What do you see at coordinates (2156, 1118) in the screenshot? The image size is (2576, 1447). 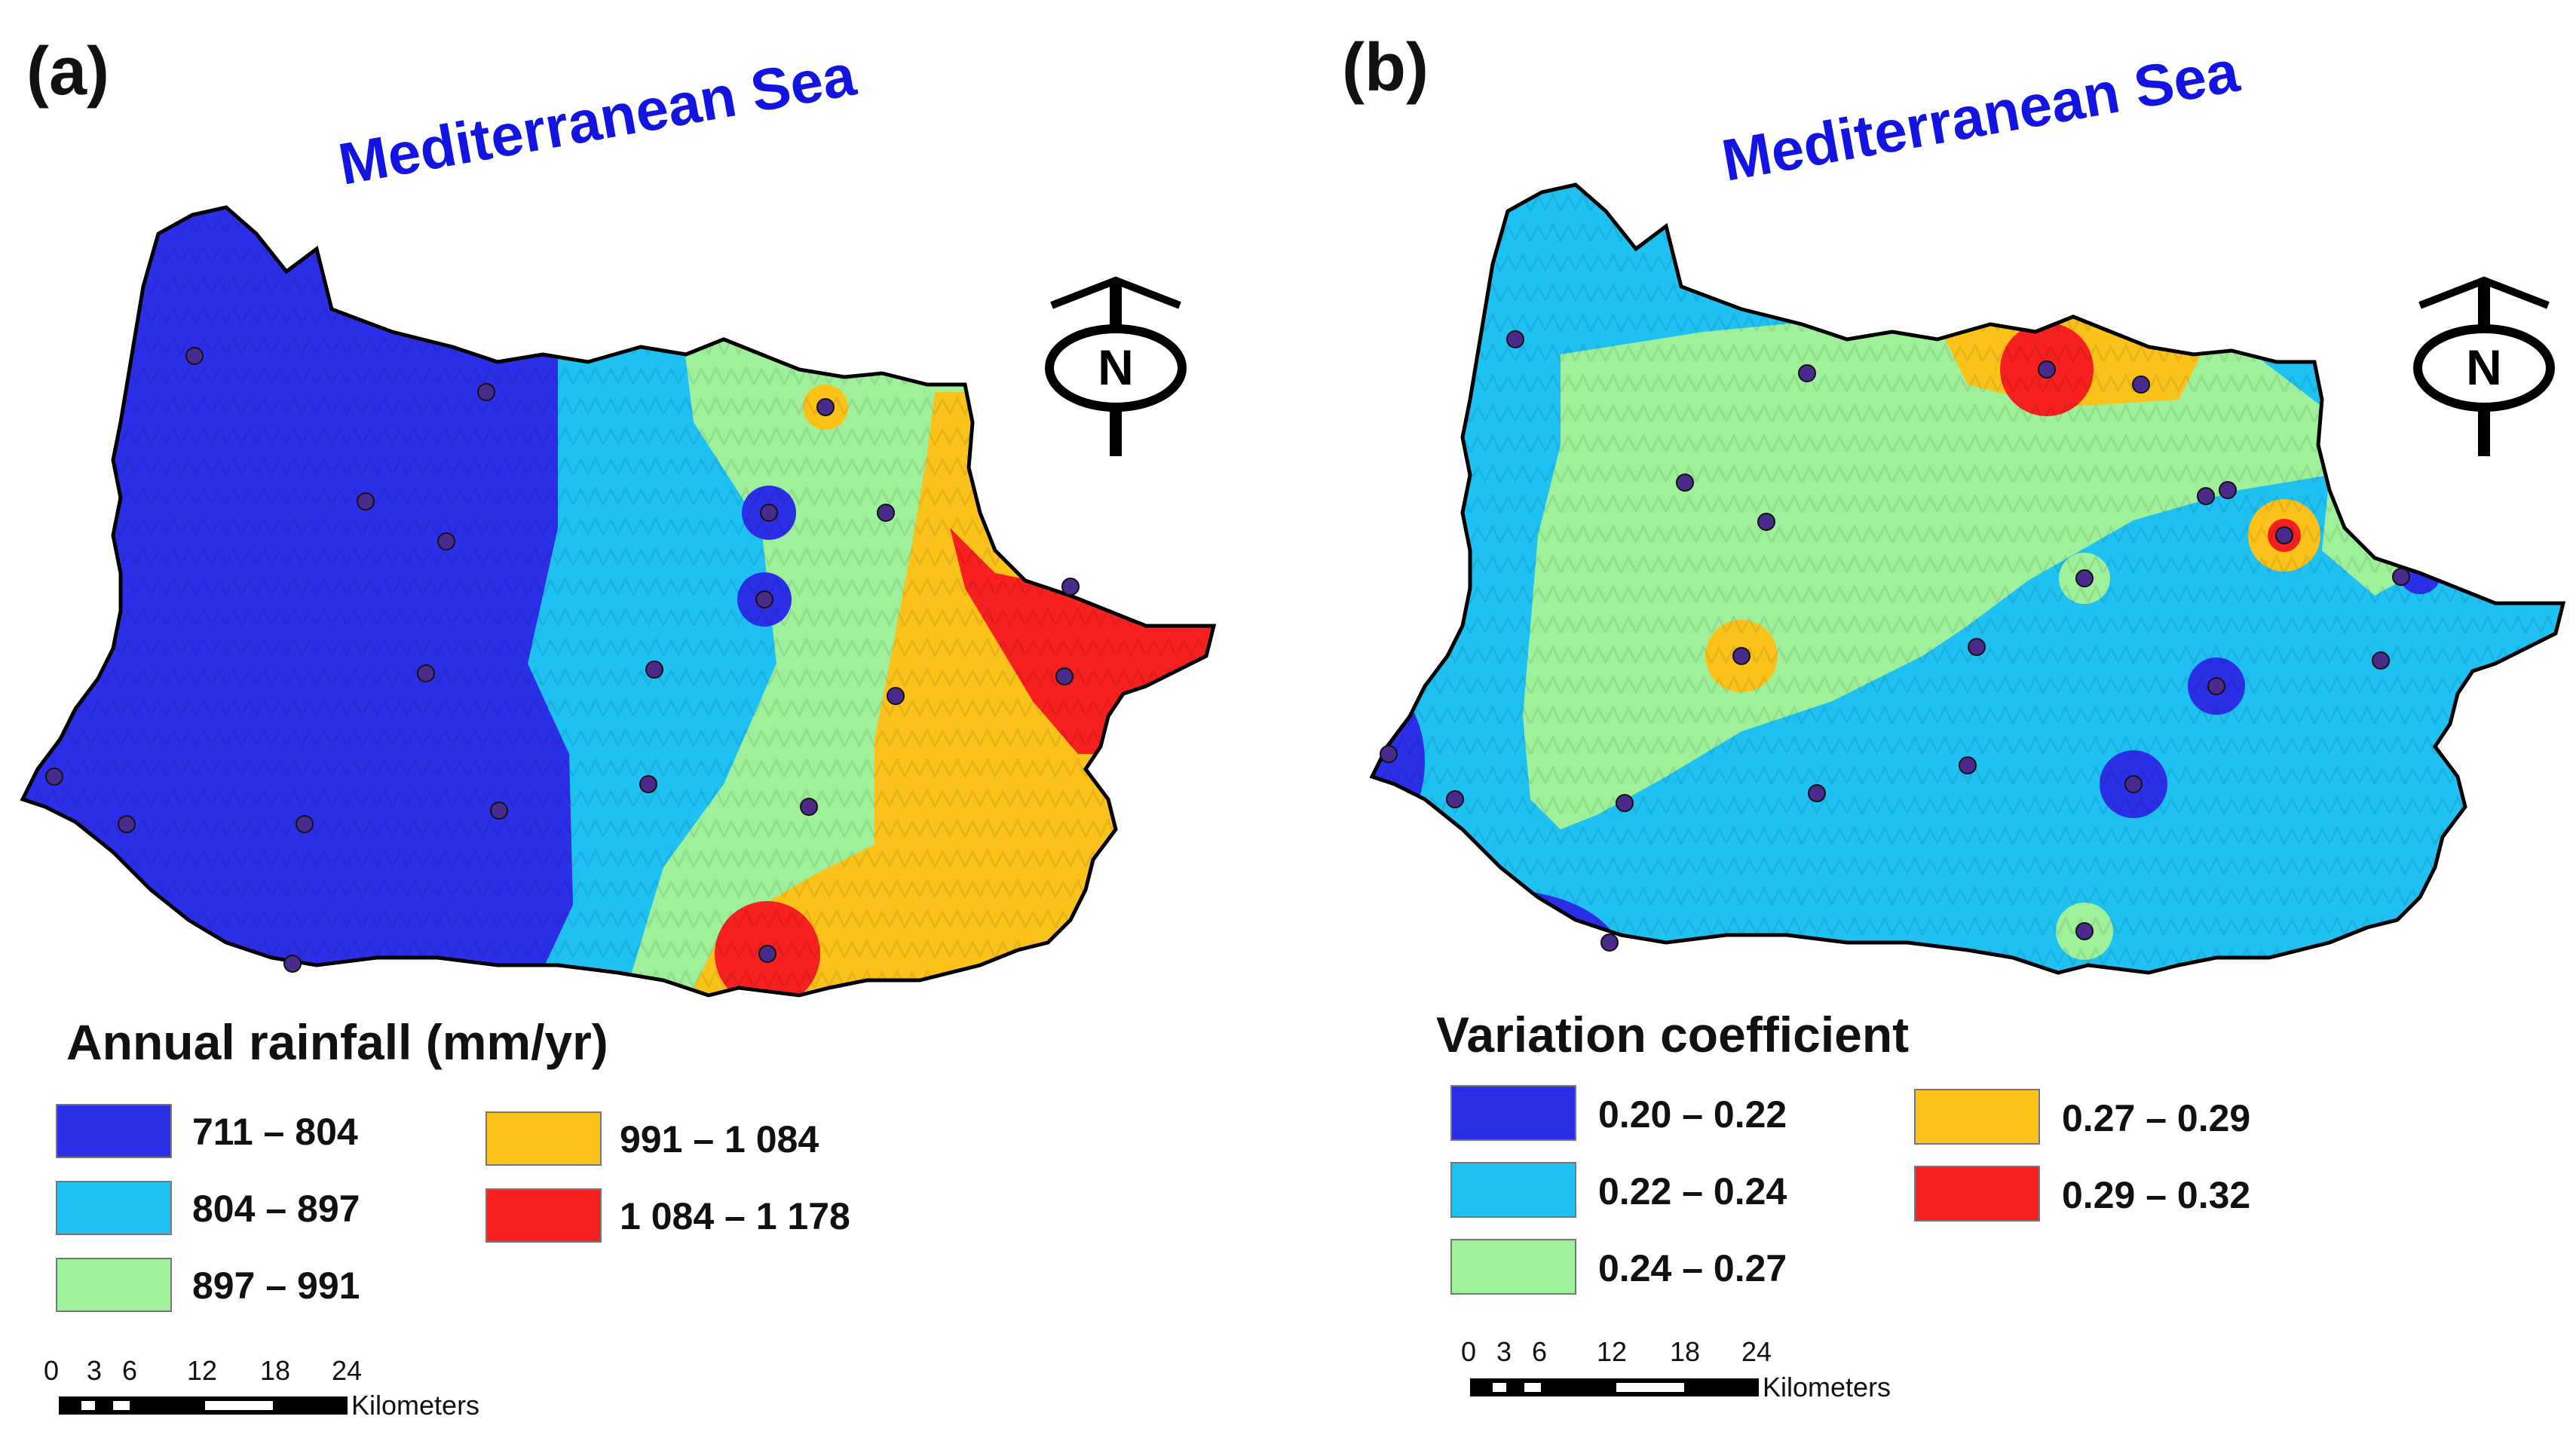 I see `legend-label: 0.27 – 0.29` at bounding box center [2156, 1118].